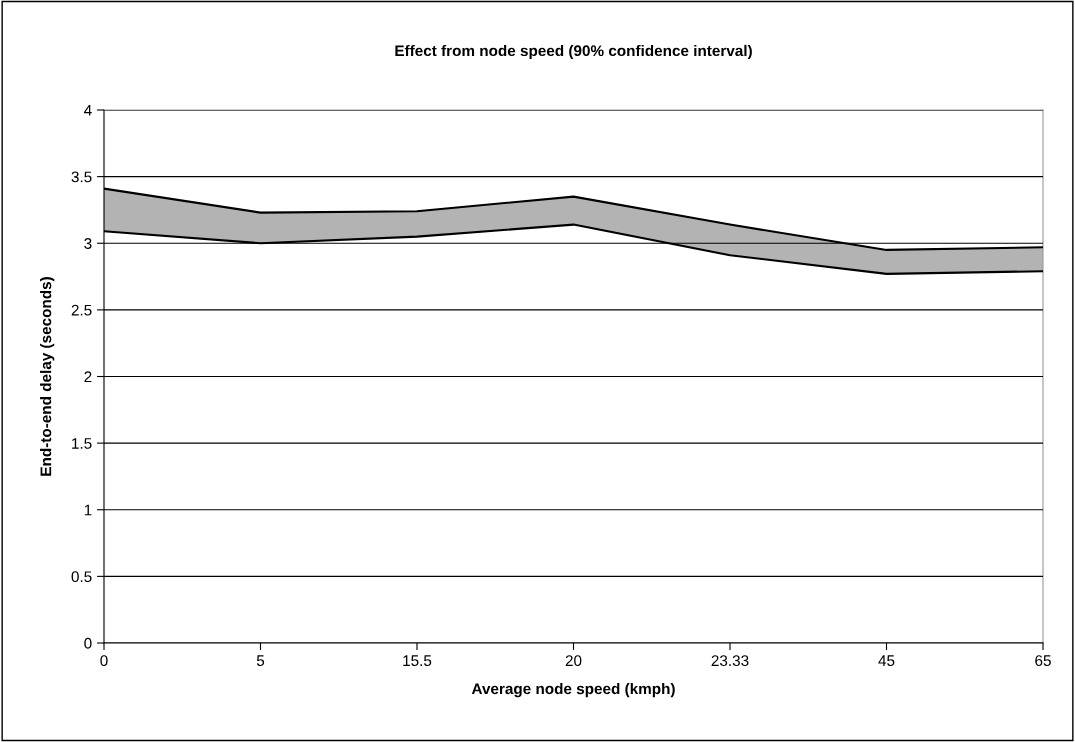 This screenshot has width=1075, height=742. Describe the element at coordinates (88, 110) in the screenshot. I see `y-tick-label: 4` at that location.